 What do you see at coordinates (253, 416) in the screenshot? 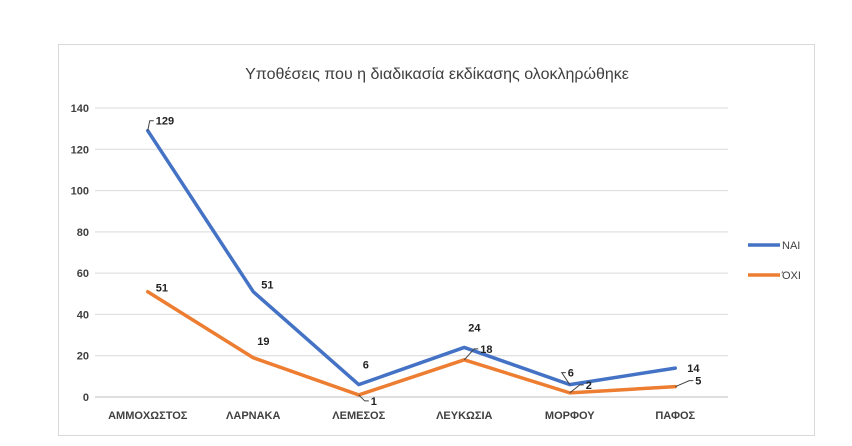
I see `x-tick-label: ΛΑΡΝΑΚΑ` at bounding box center [253, 416].